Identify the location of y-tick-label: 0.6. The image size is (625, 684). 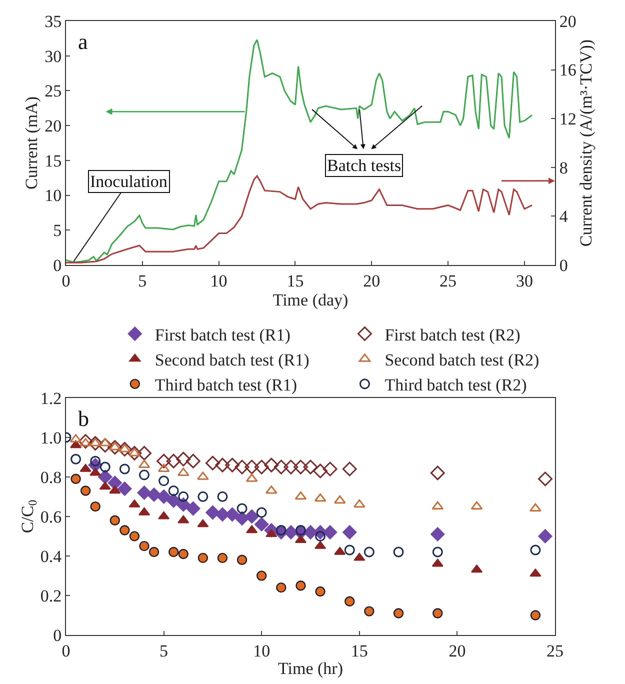
(51, 516).